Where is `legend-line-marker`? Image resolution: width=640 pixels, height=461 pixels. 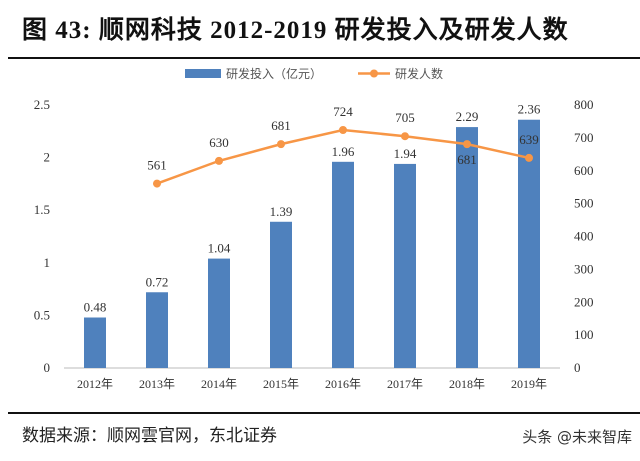 legend-line-marker is located at coordinates (374, 73).